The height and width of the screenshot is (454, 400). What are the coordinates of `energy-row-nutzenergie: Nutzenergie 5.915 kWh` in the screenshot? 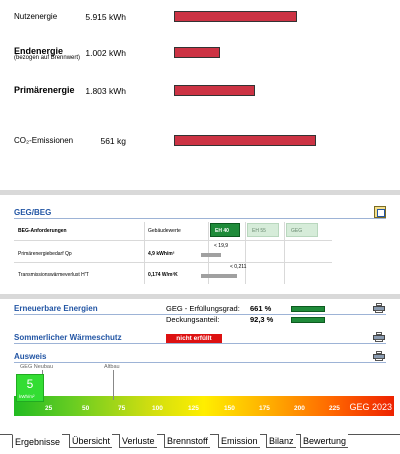 It's located at (200, 19).